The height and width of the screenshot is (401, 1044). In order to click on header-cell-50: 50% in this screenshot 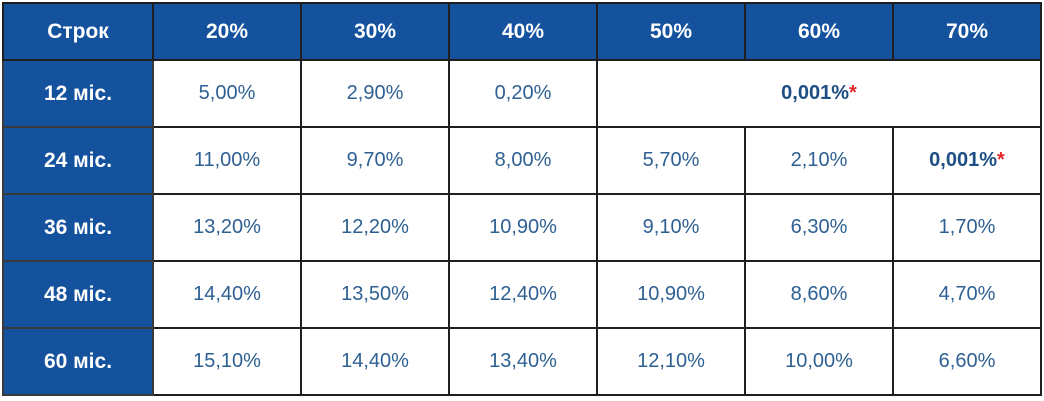, I will do `click(671, 31)`.